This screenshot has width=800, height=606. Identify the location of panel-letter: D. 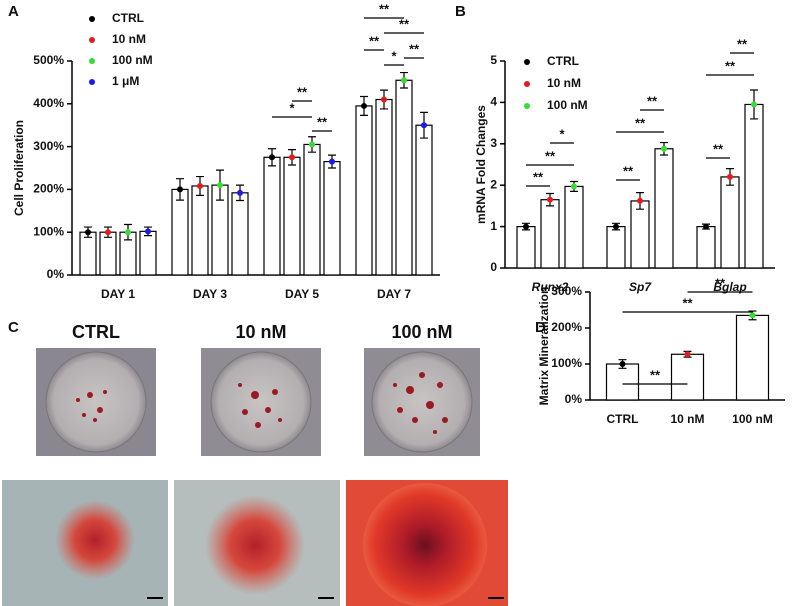
(540, 327).